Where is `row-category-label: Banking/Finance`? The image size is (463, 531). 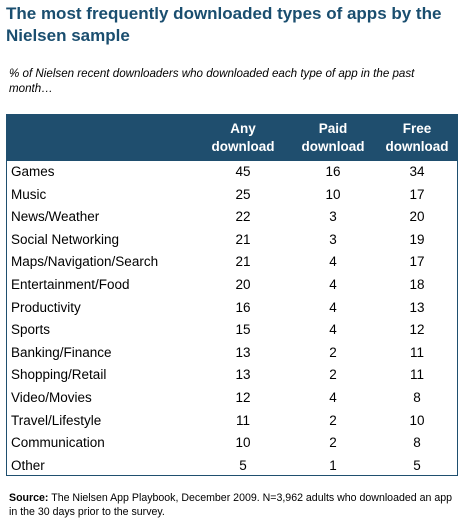
row-category-label: Banking/Finance is located at coordinates (61, 352).